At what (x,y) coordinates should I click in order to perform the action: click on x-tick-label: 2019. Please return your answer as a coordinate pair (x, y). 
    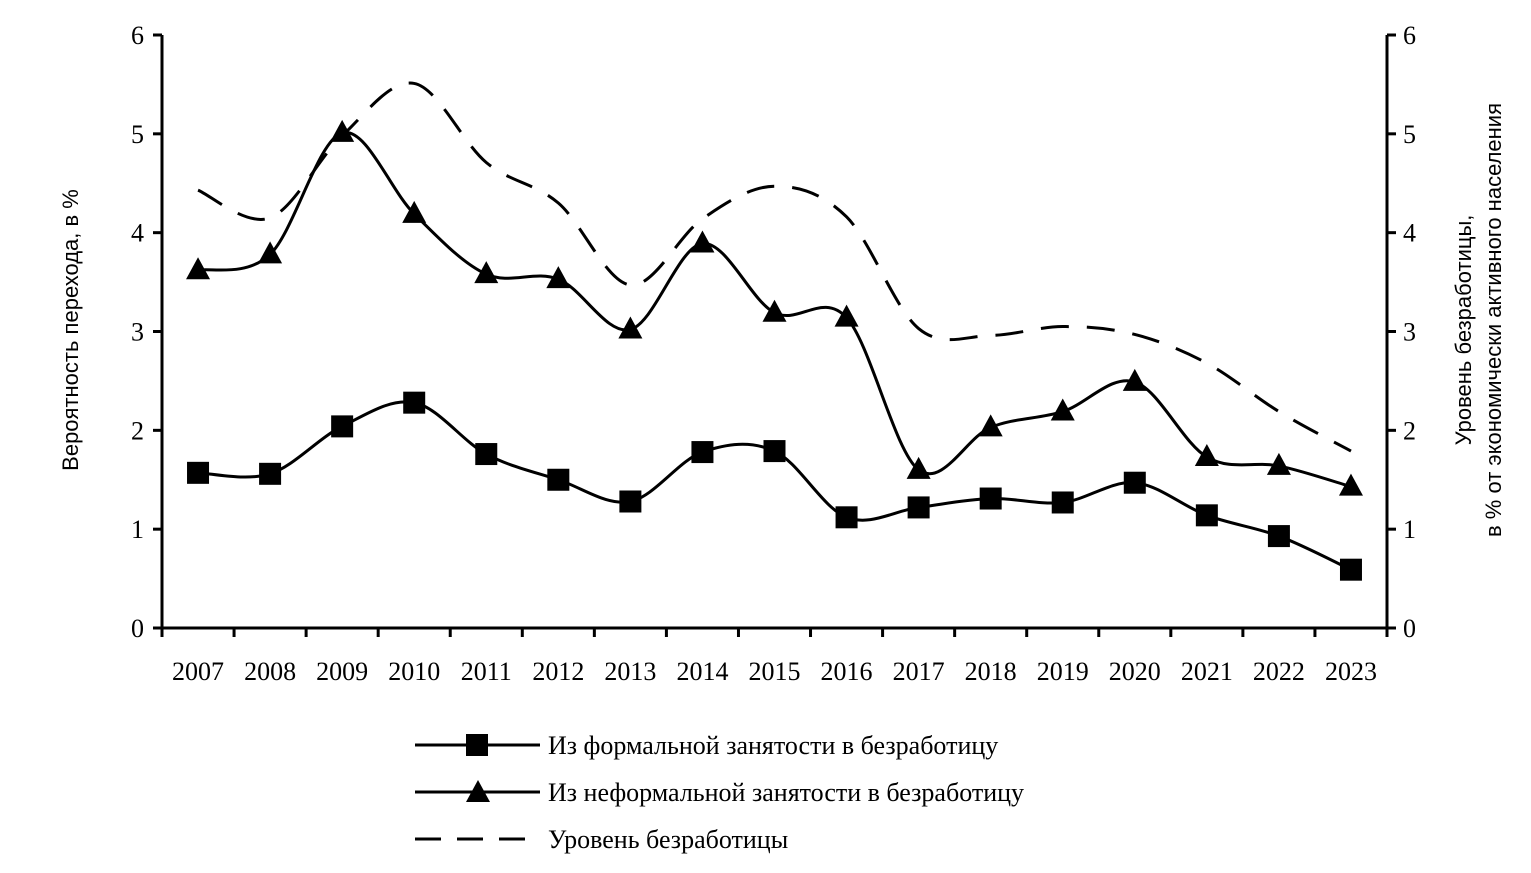
    Looking at the image, I should click on (1063, 671).